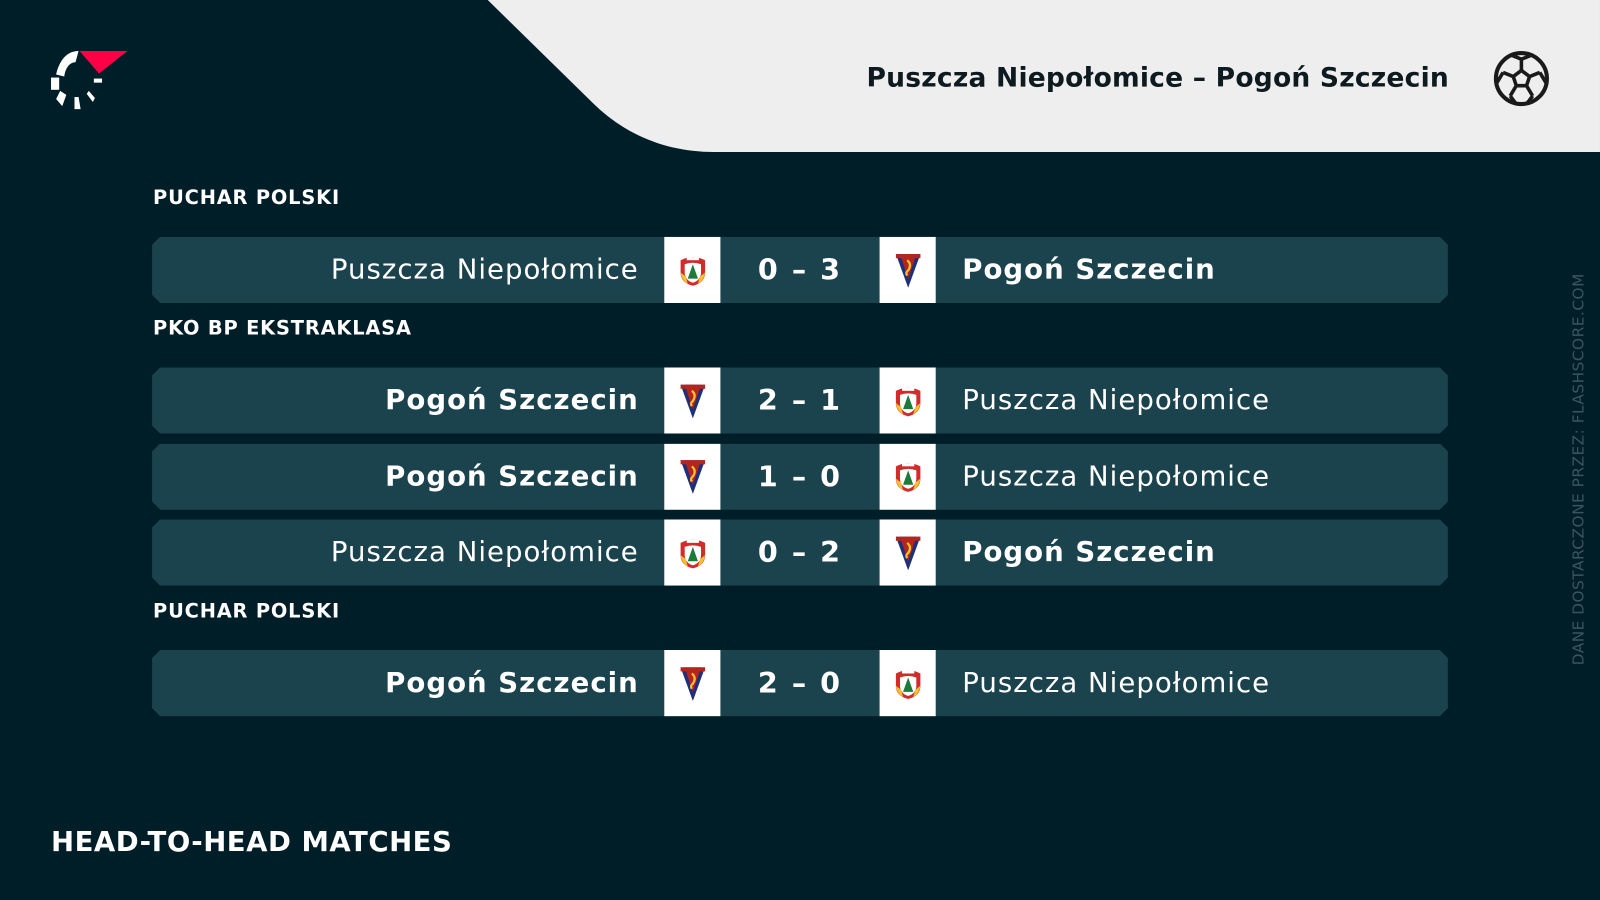  What do you see at coordinates (1157, 78) in the screenshot?
I see `match-title: Puszcza Niepołomice – Pogoń Szczecin` at bounding box center [1157, 78].